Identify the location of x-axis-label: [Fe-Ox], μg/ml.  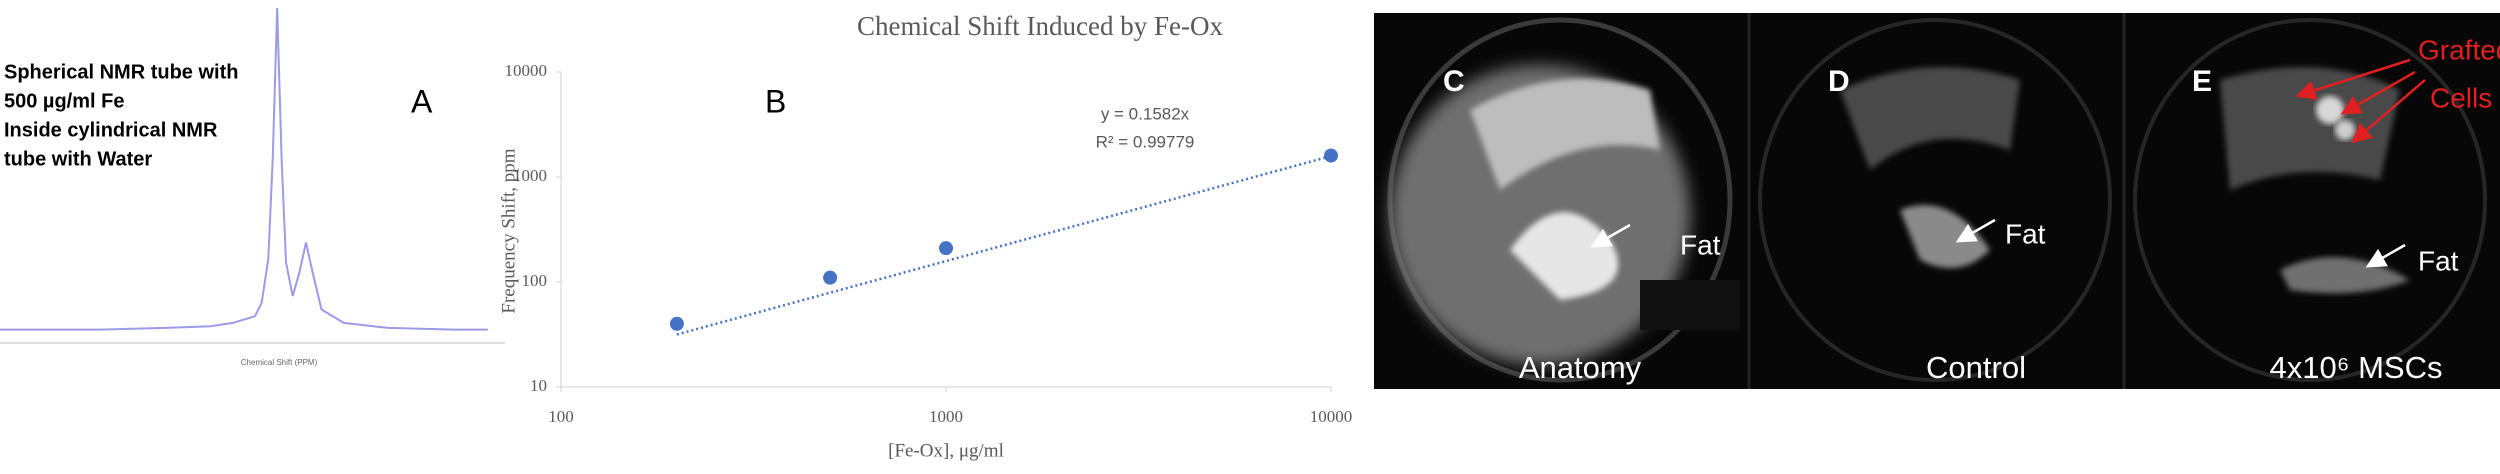
(946, 450).